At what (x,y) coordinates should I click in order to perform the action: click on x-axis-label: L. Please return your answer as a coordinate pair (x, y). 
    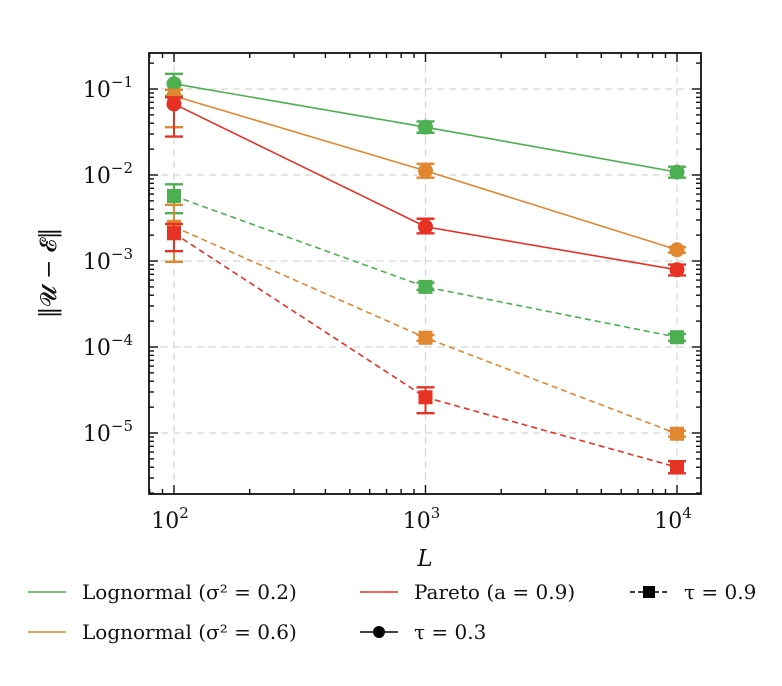
    Looking at the image, I should click on (424, 559).